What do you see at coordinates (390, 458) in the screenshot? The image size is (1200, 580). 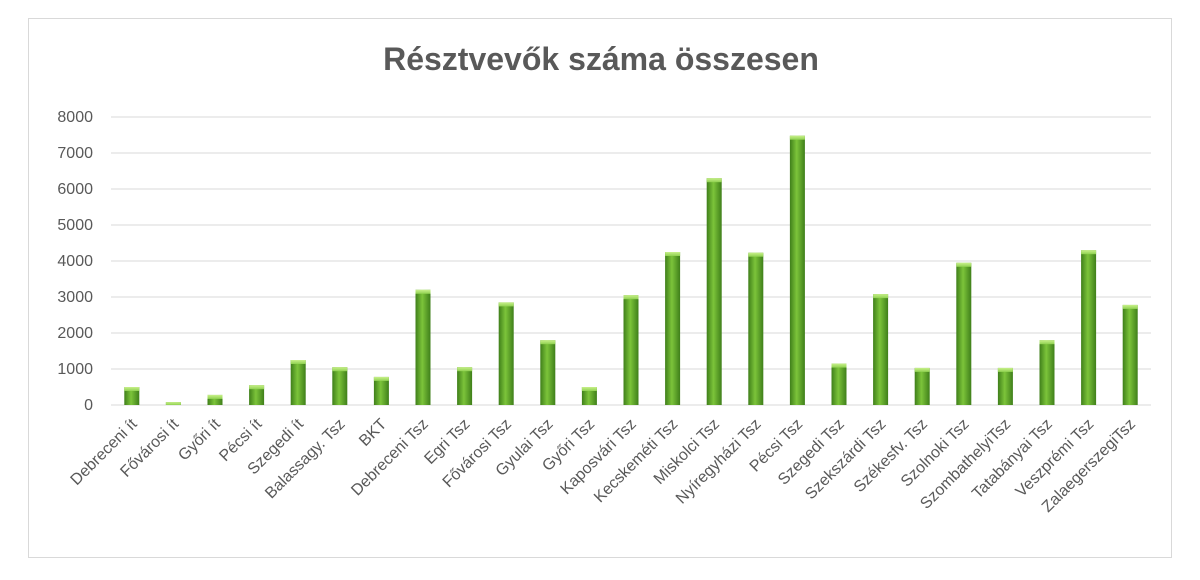 I see `x-tick-label: Debreceni Tsz` at bounding box center [390, 458].